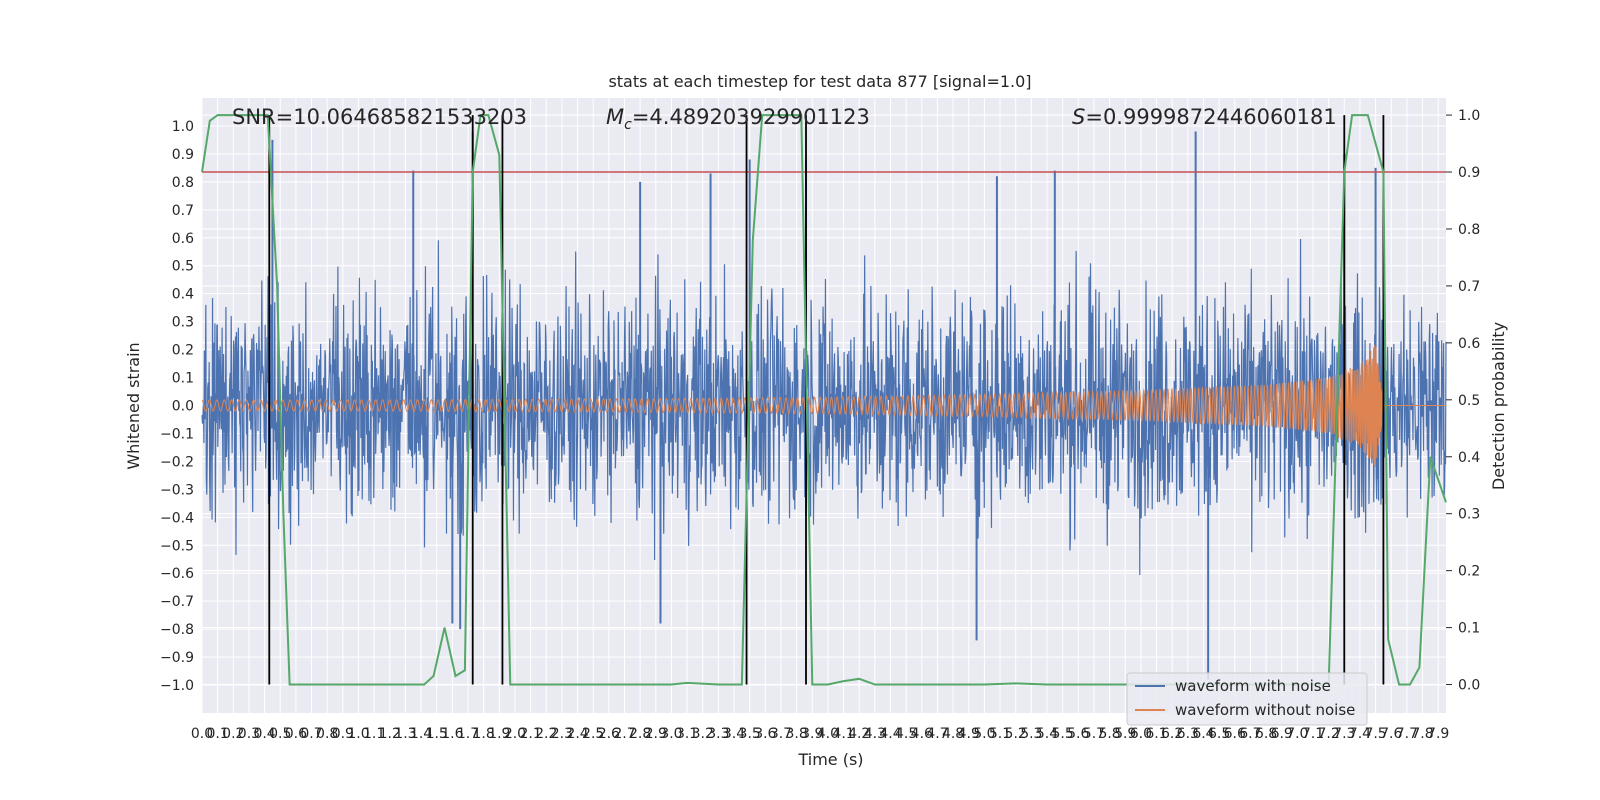 The image size is (1600, 800). What do you see at coordinates (177, 462) in the screenshot?
I see `y-tick-label: −0.2` at bounding box center [177, 462].